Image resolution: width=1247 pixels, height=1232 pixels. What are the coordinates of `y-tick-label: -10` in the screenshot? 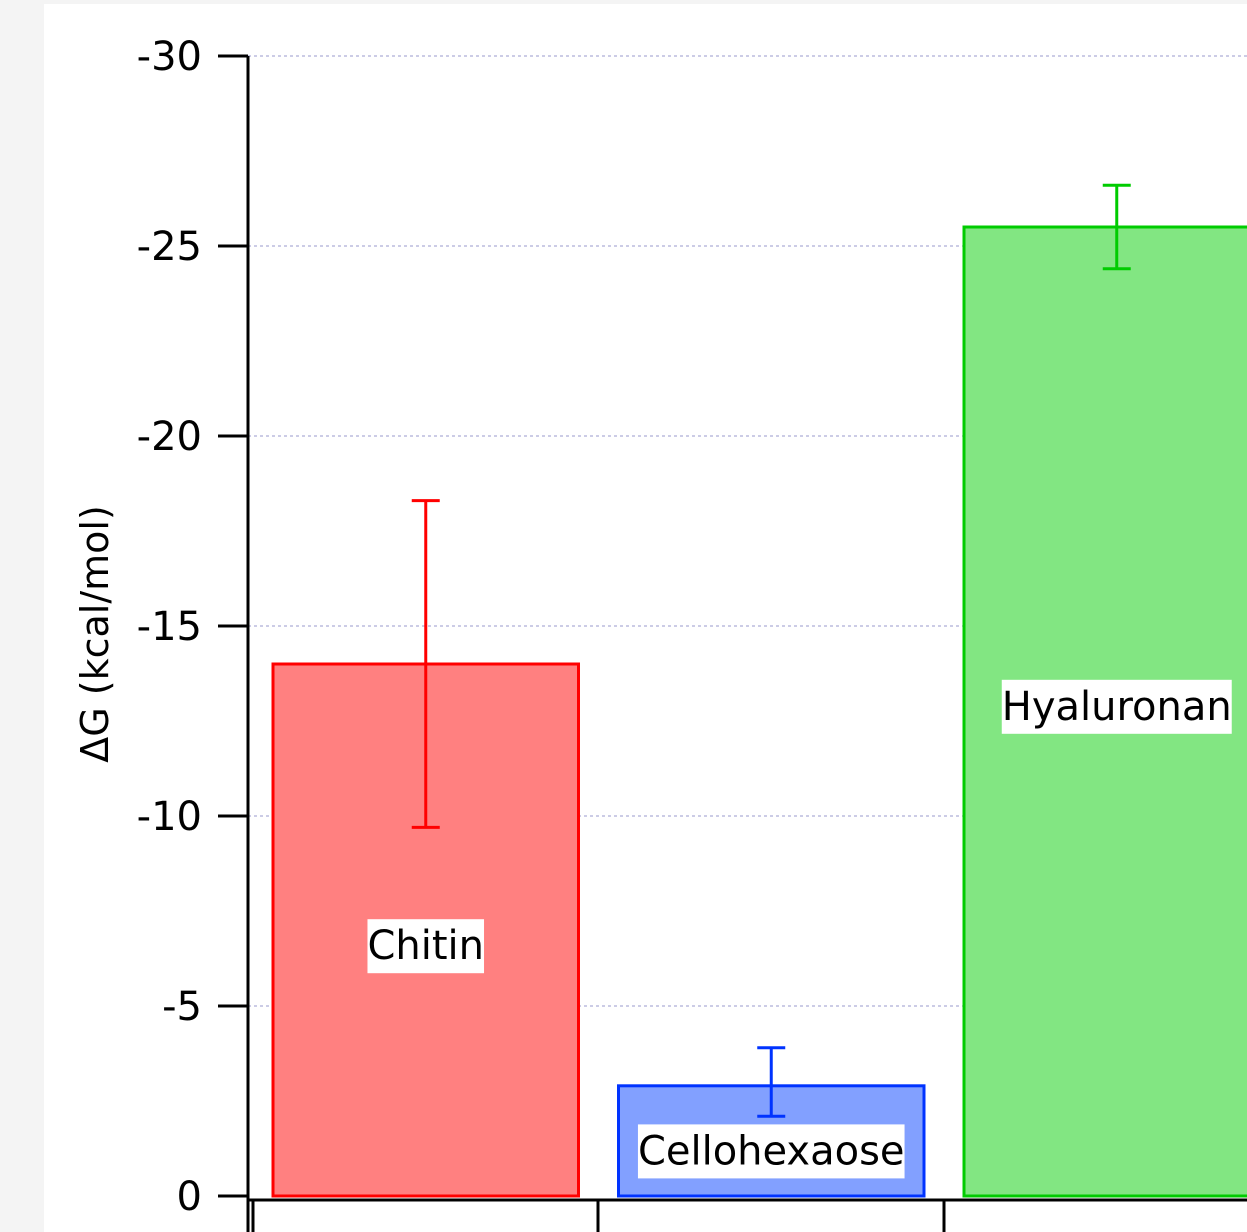 It's located at (169, 817).